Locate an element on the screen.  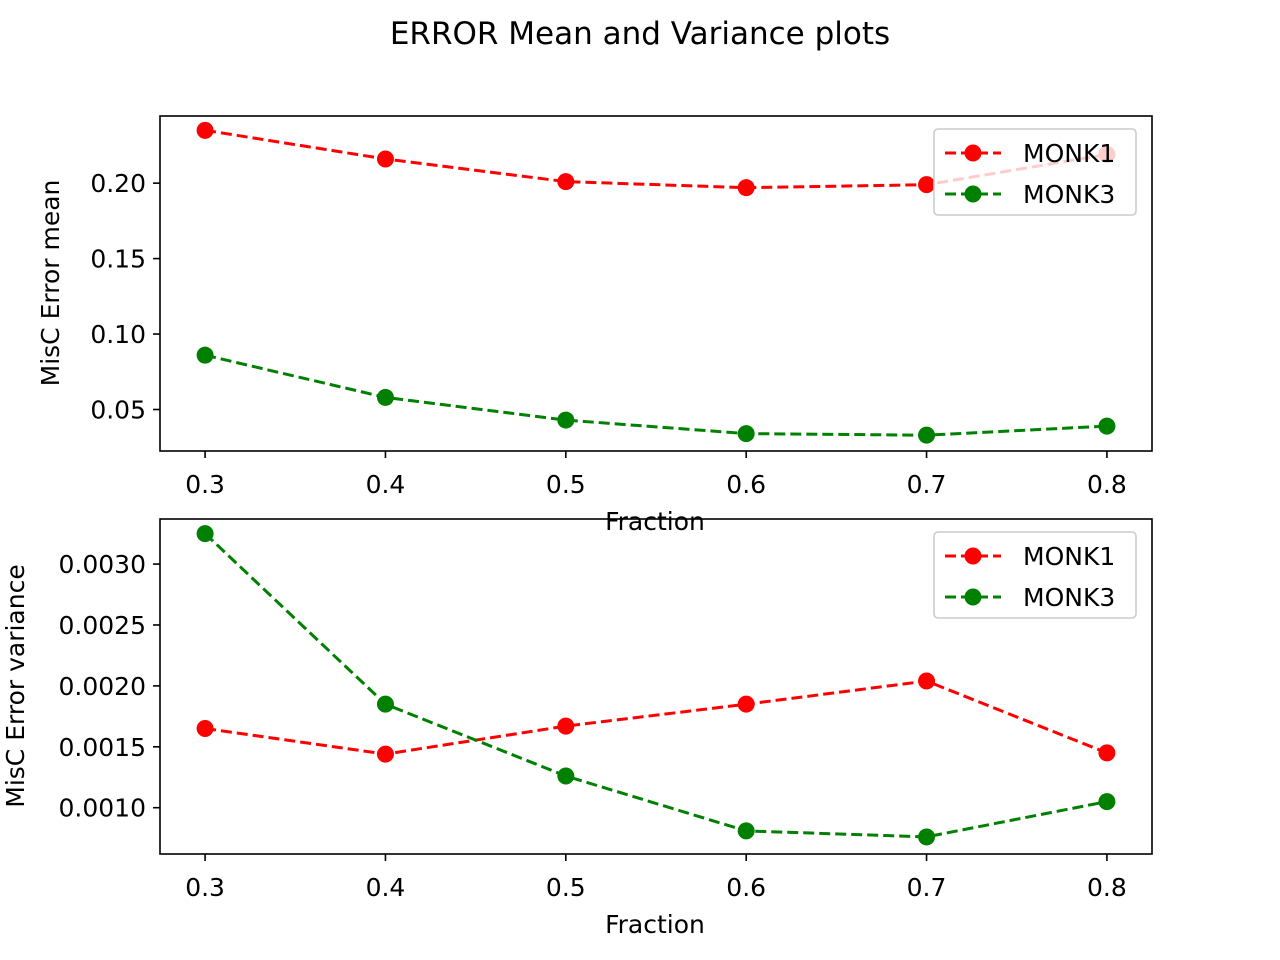
mean-legend-monk1-marker is located at coordinates (973, 153).